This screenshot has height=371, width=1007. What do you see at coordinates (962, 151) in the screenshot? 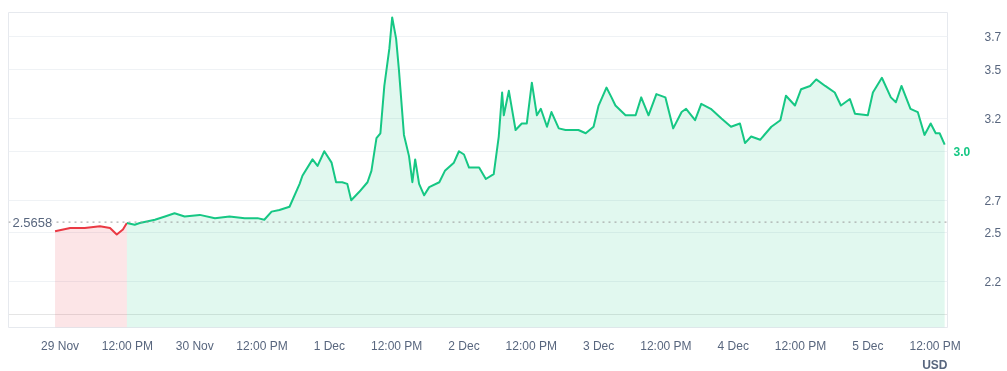
I see `annotation: 3.0` at bounding box center [962, 151].